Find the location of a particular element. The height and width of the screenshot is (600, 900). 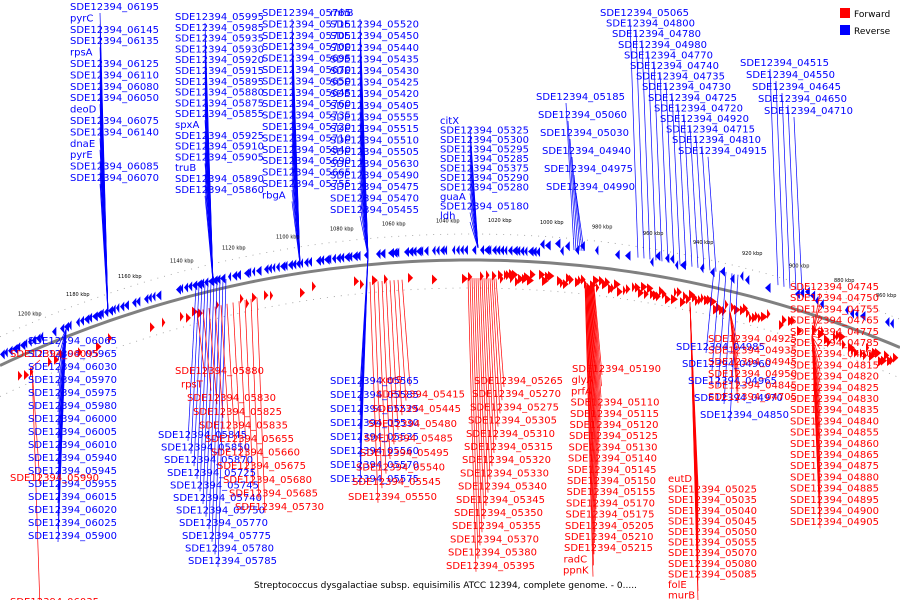

gene-label: SDE12394_05970 is located at coordinates (72, 380).